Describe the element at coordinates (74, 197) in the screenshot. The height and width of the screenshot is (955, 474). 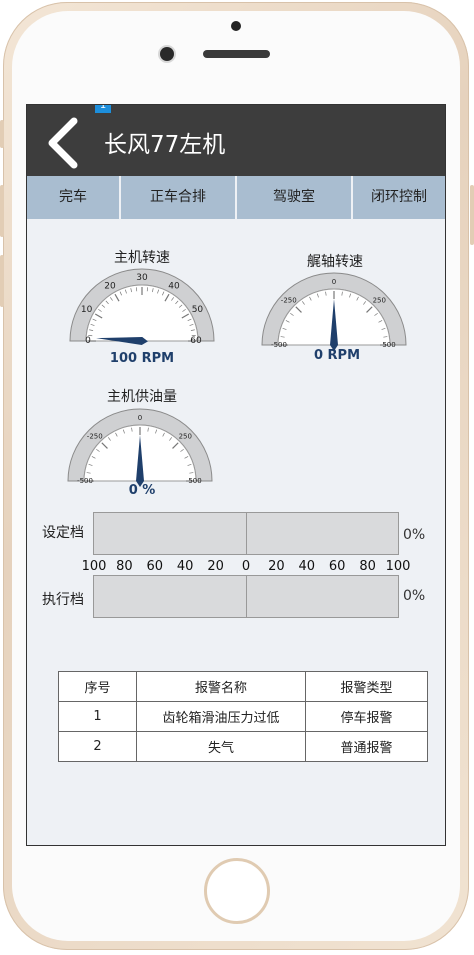
I see `tab-wanche: 完车` at that location.